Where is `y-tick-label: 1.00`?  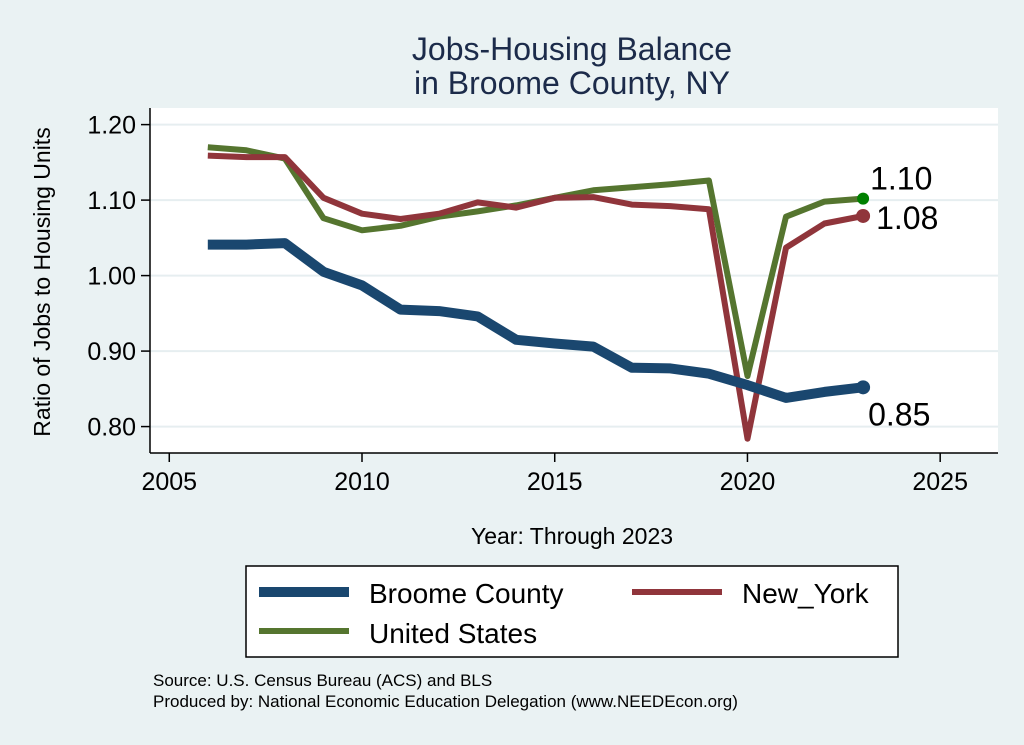 y-tick-label: 1.00 is located at coordinates (111, 277).